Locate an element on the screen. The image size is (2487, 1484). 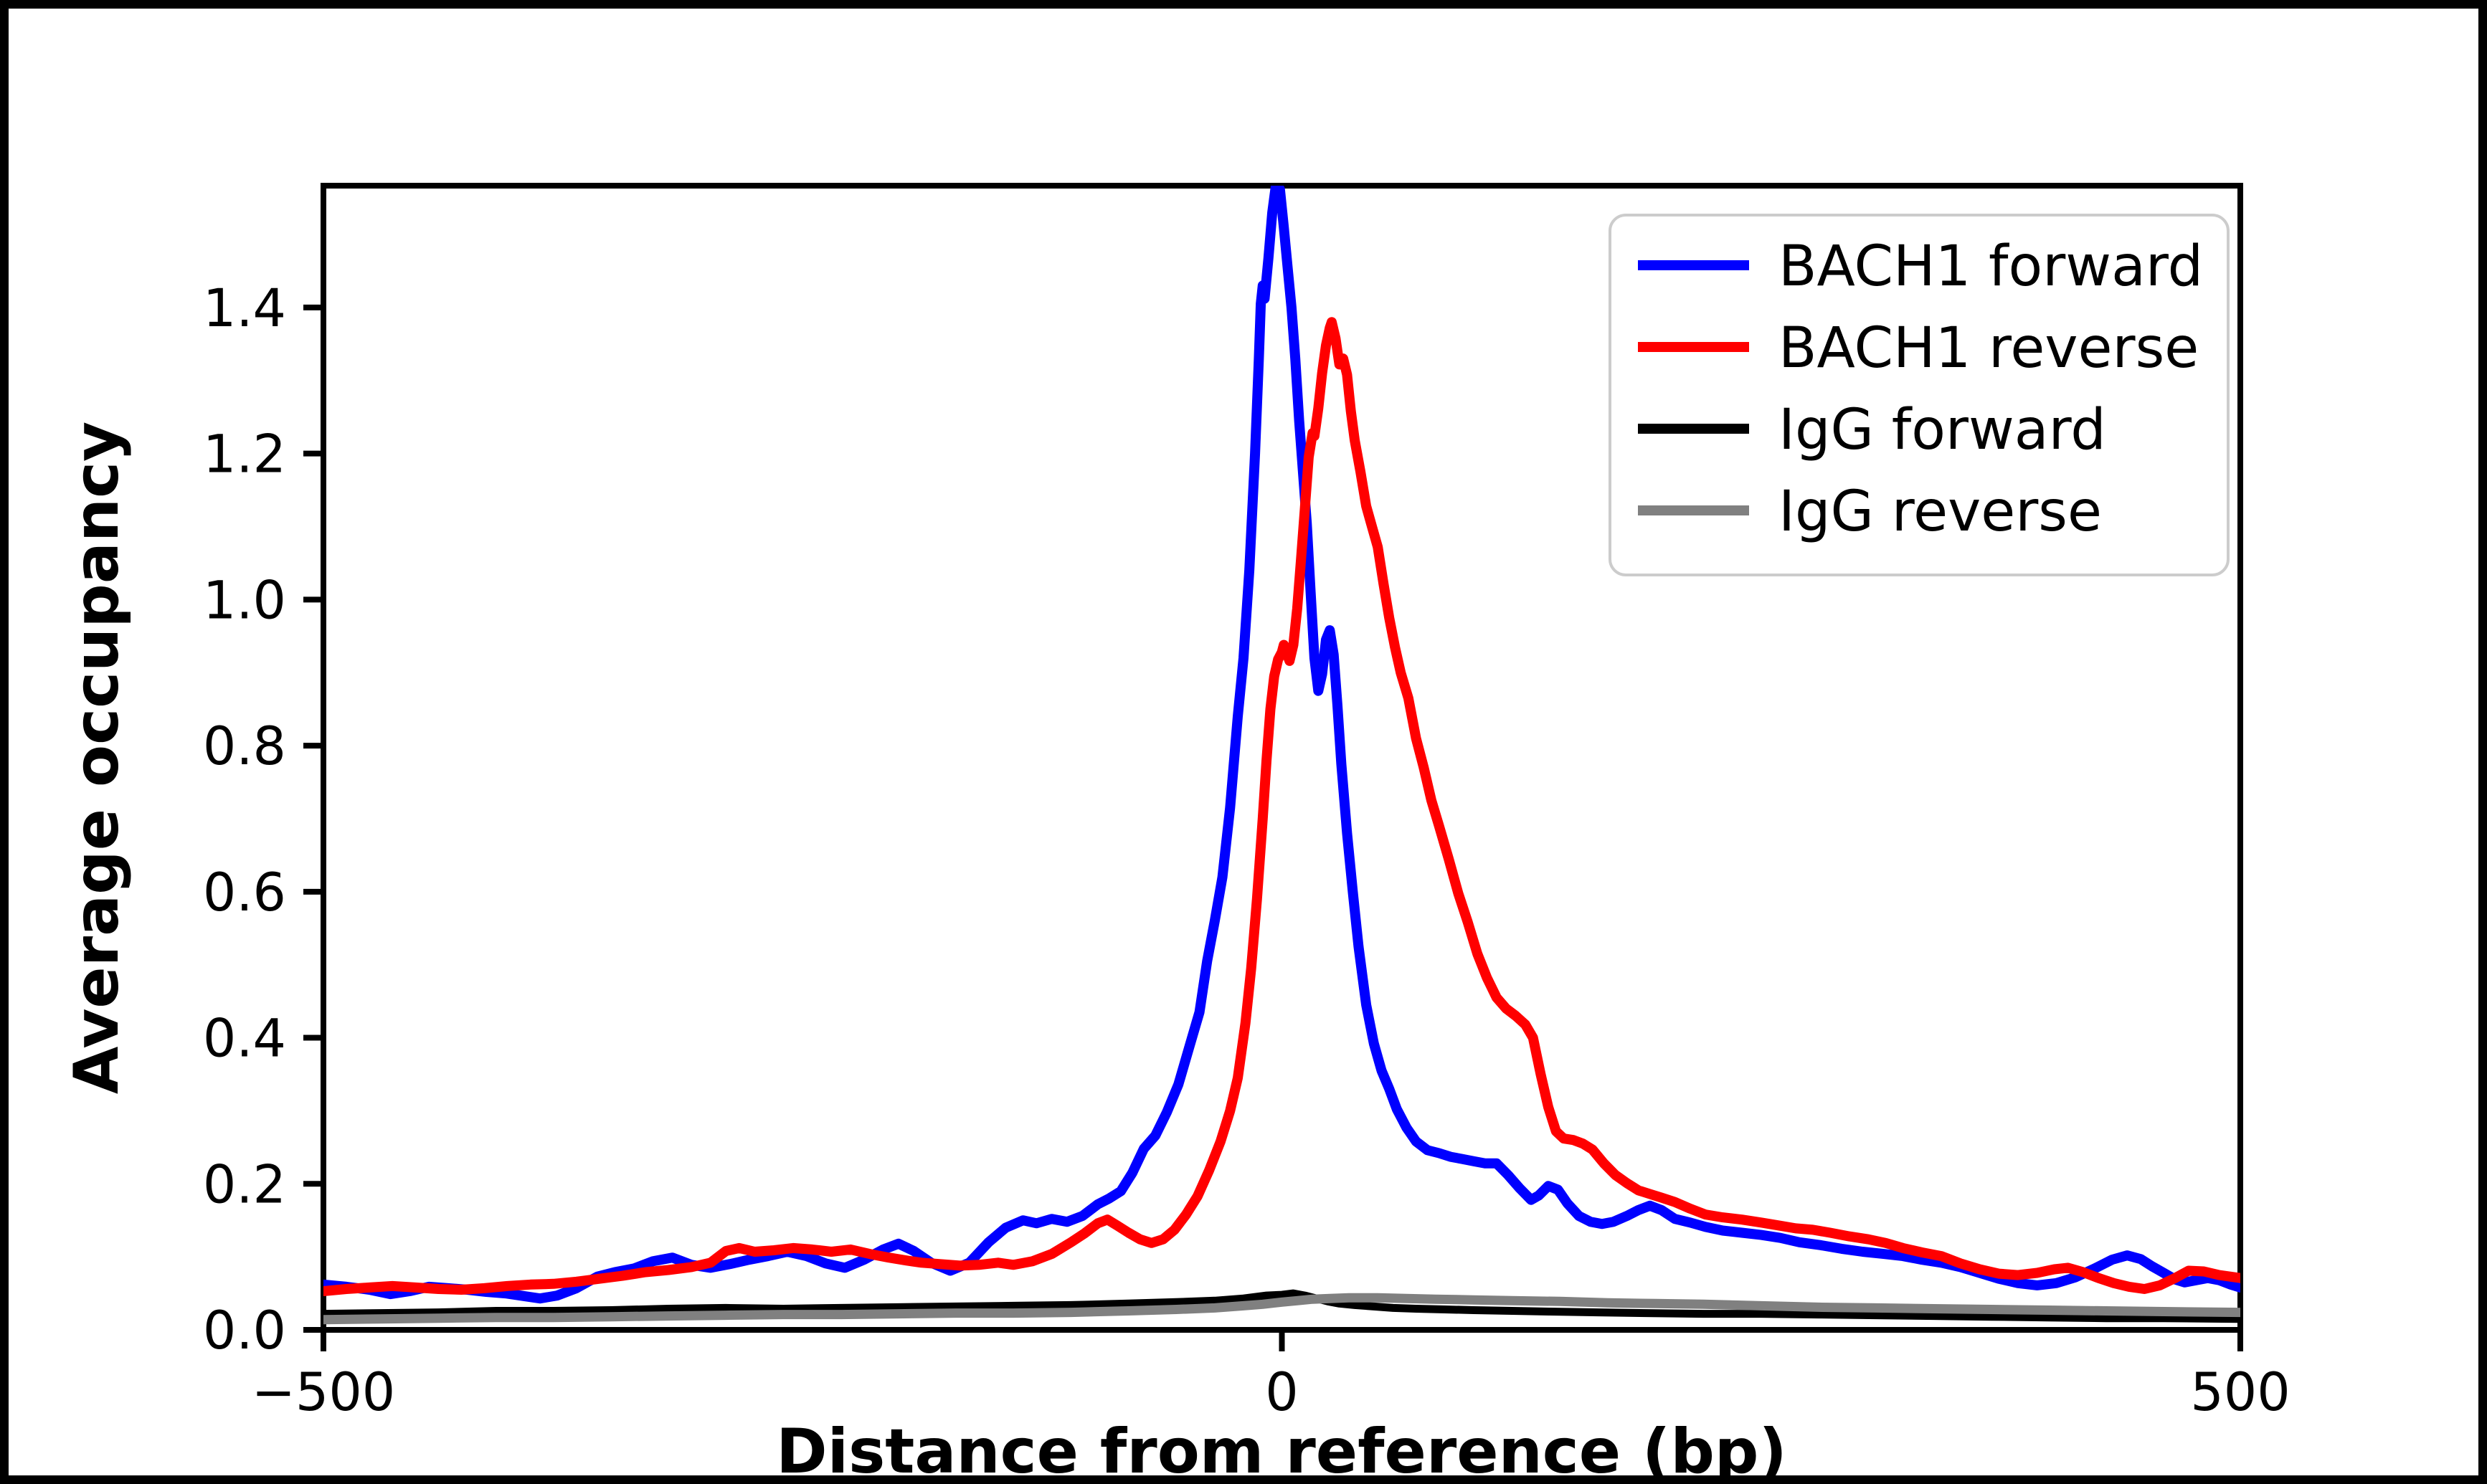
x-tick-label: −500 is located at coordinates (324, 1393).